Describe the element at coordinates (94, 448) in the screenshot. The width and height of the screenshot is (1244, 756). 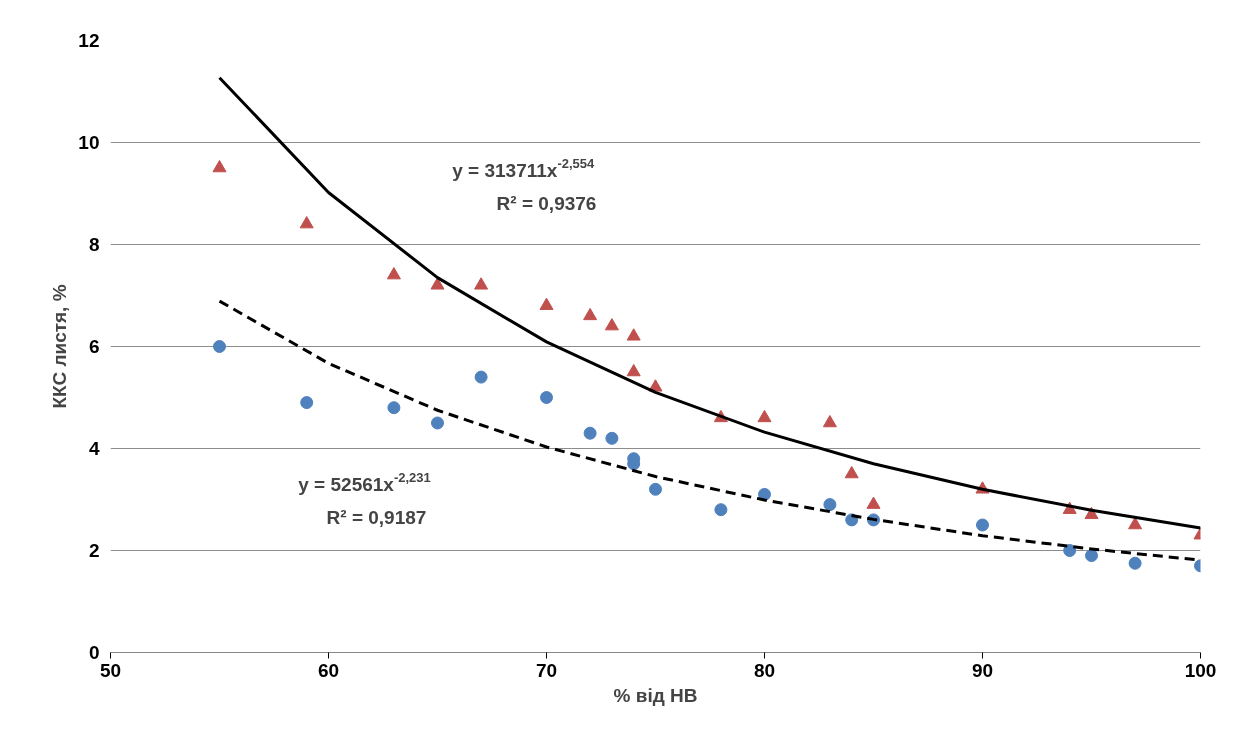
I see `y-tick-label: 4` at that location.